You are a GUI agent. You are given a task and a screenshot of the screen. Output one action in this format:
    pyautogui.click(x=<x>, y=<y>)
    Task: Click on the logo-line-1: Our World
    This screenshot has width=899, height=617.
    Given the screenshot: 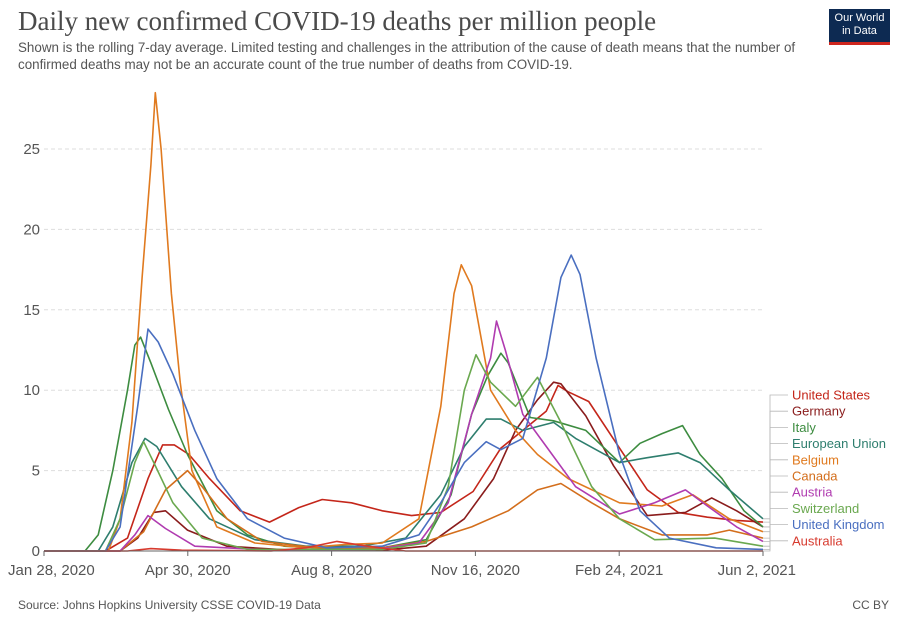 What is the action you would take?
    pyautogui.click(x=859, y=18)
    